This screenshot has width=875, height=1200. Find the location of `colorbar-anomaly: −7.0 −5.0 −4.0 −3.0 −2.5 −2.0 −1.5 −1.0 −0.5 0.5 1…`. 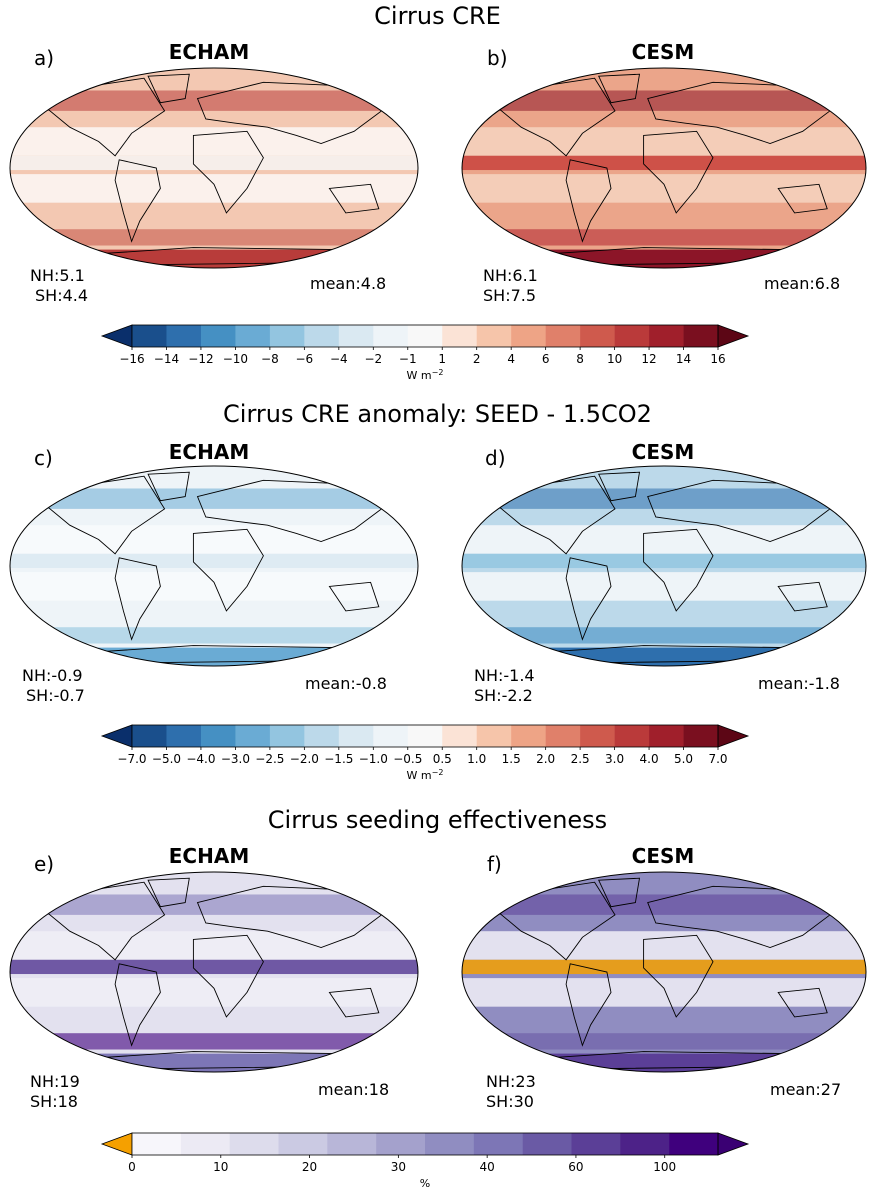

colorbar-anomaly: −7.0 −5.0 −4.0 −3.0 −2.5 −2.0 −1.5 −1.0 −0.5 0.5 1… is located at coordinates (425, 753).